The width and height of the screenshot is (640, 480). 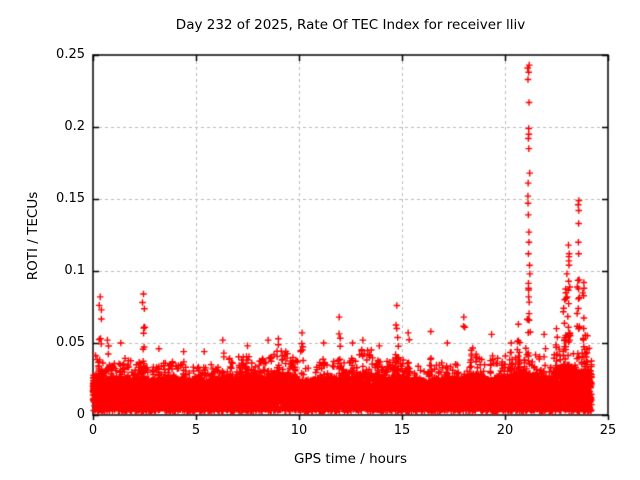 What do you see at coordinates (70, 342) in the screenshot?
I see `y-tick-label: 0.05` at bounding box center [70, 342].